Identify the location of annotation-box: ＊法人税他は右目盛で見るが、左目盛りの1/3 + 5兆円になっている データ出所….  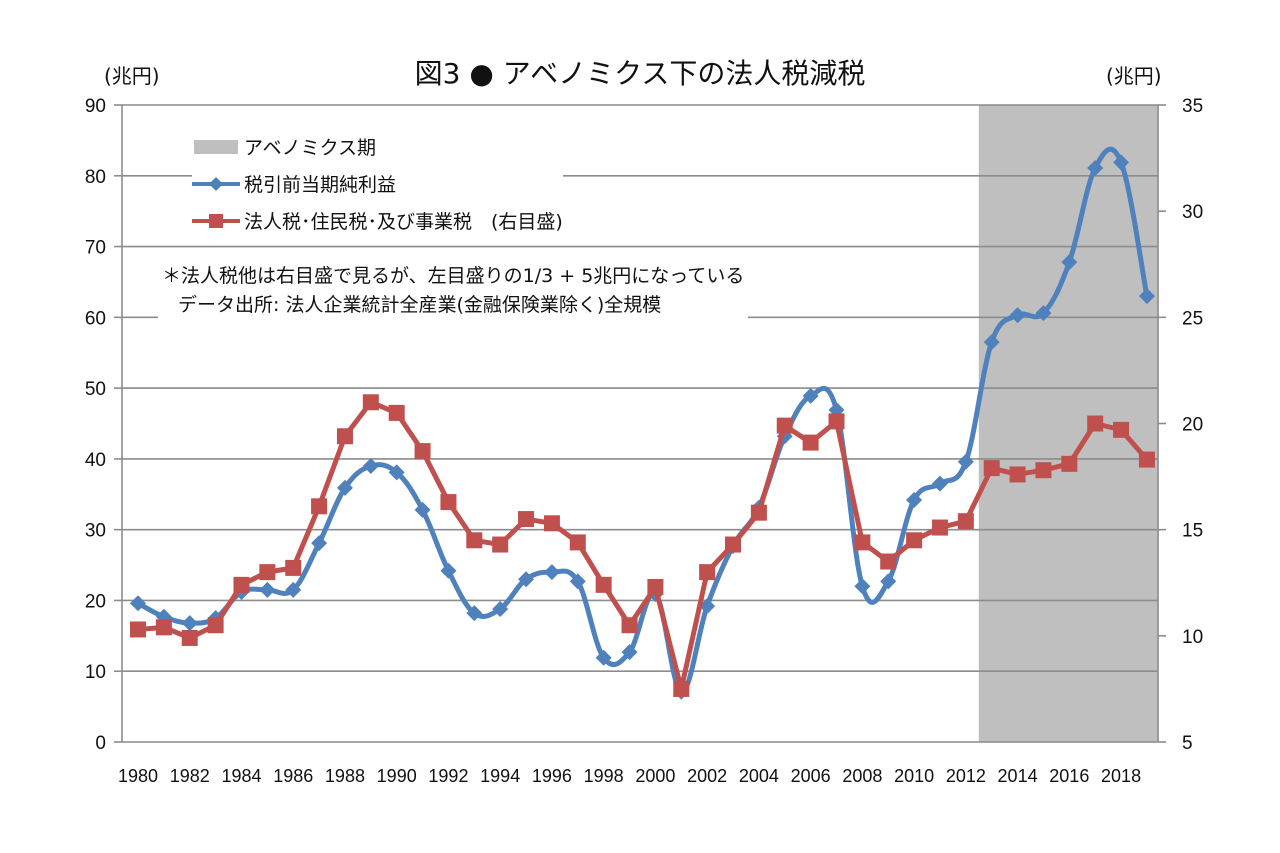
(453, 291).